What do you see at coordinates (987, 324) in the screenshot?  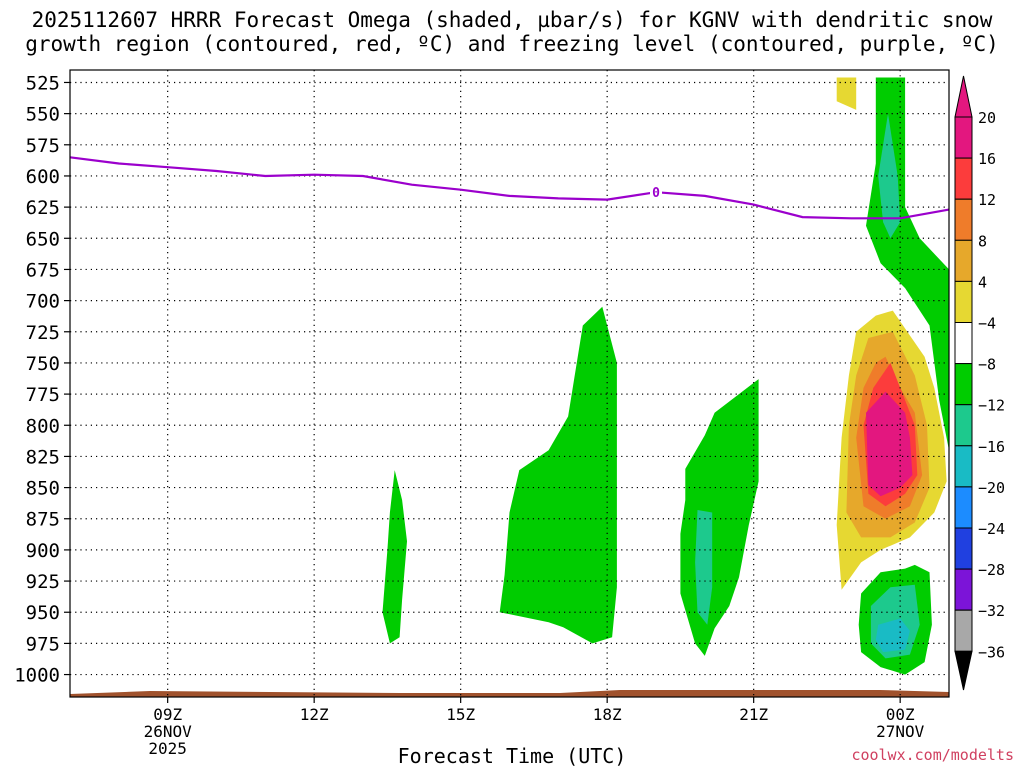 I see `colorbar-label-5: −4` at bounding box center [987, 324].